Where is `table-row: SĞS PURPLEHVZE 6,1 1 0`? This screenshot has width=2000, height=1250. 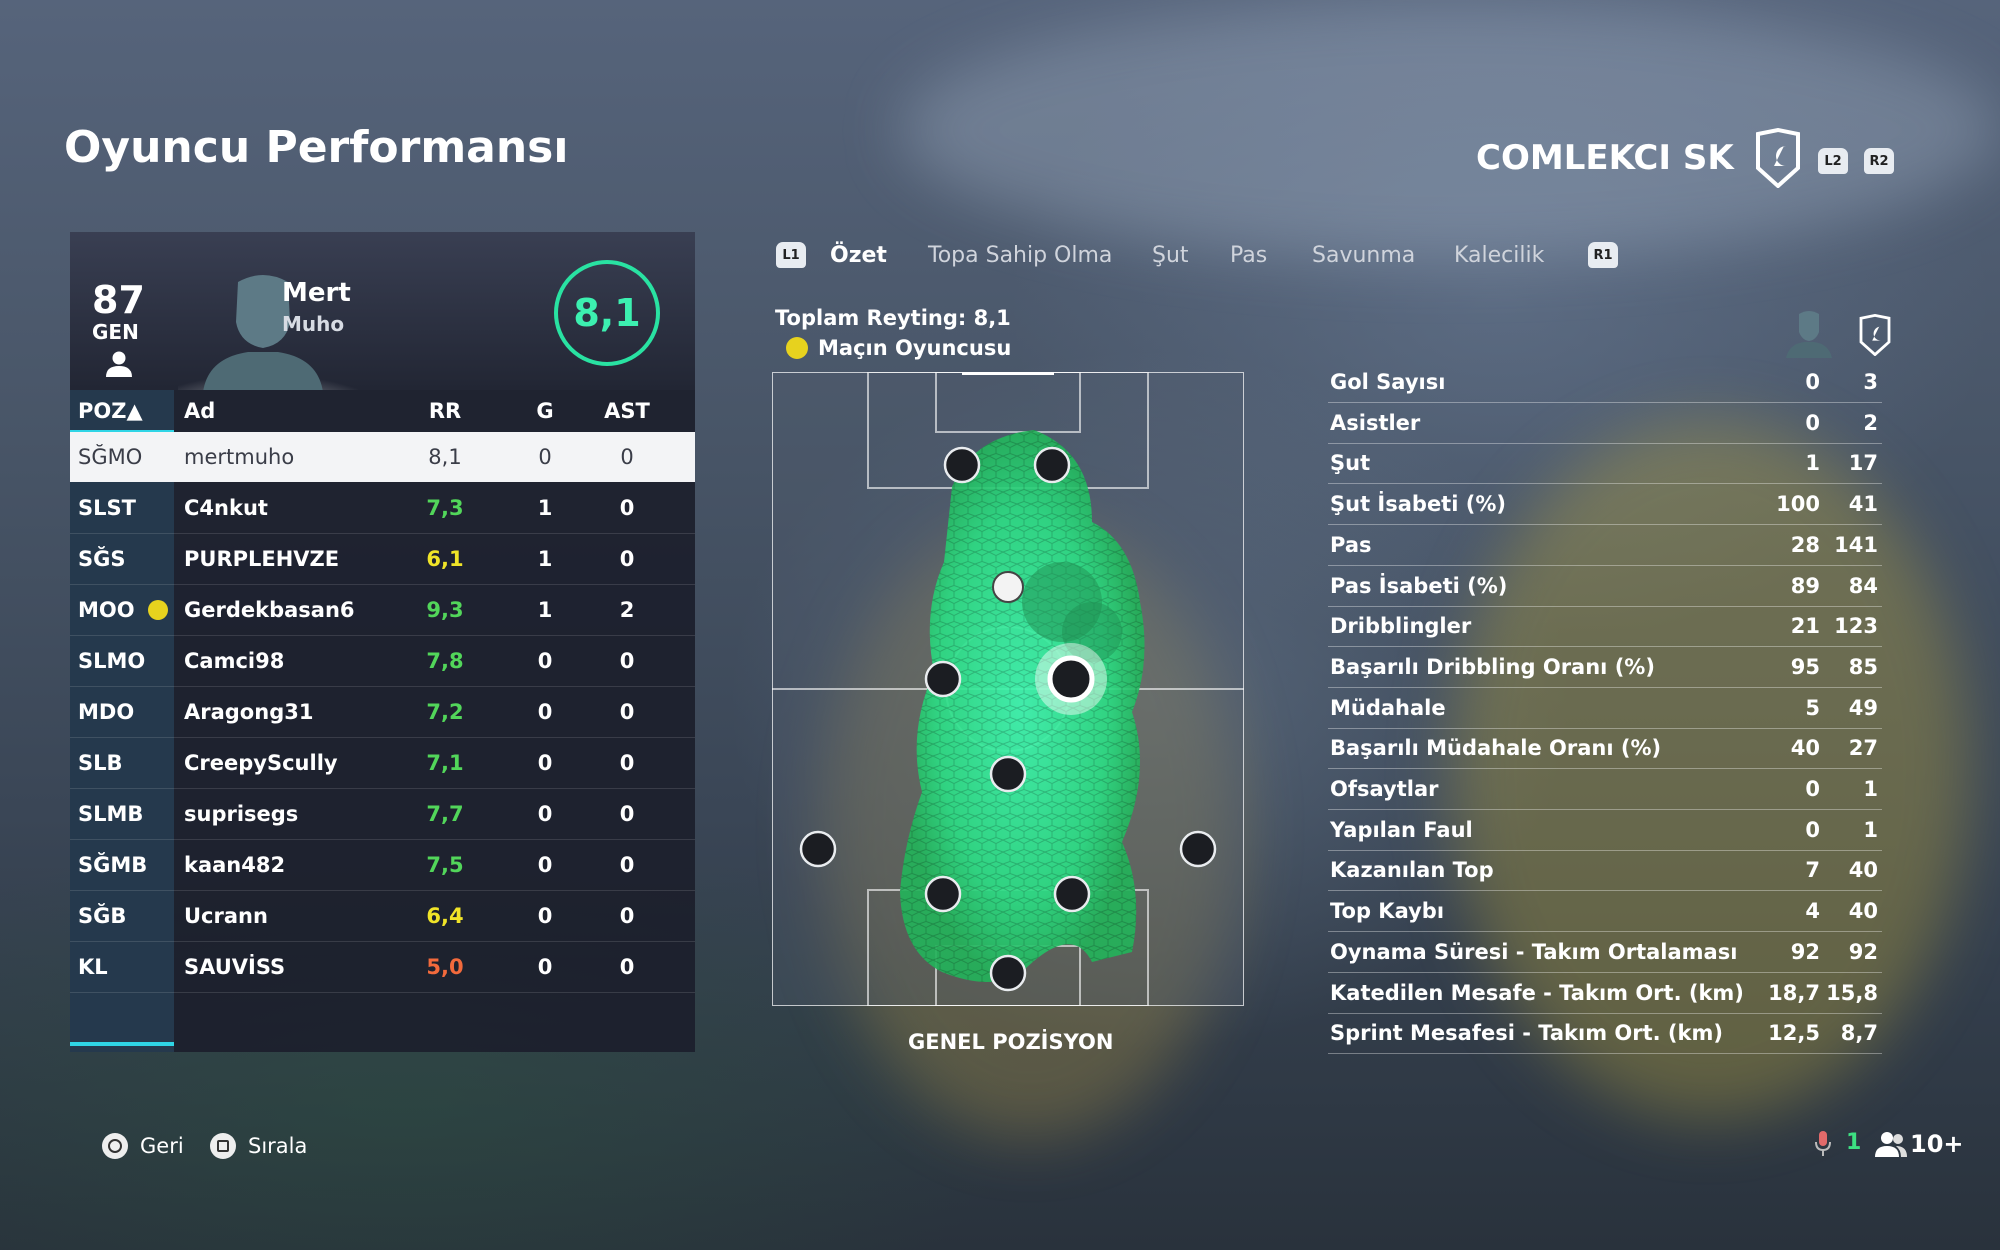
table-row: SĞS PURPLEHVZE 6,1 1 0 is located at coordinates (382, 559).